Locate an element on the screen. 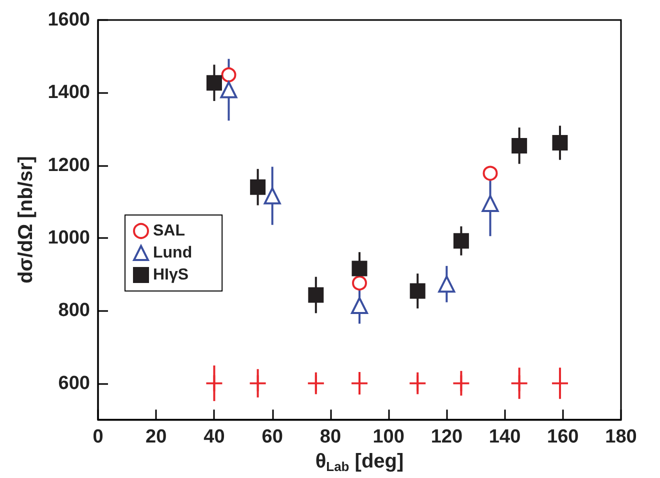 This screenshot has width=660, height=478. x-tick-label: 140 is located at coordinates (504, 437).